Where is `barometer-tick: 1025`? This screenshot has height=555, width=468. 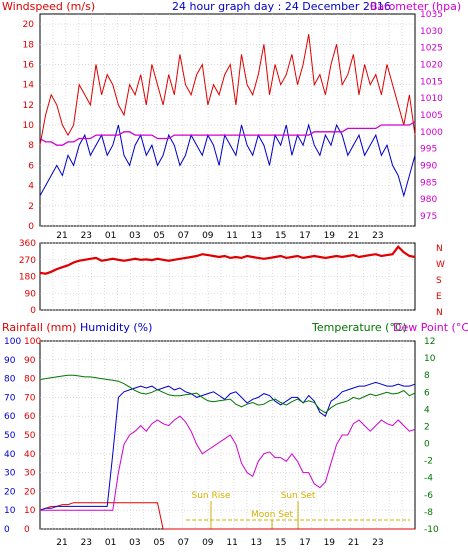
barometer-tick: 1025 is located at coordinates (431, 49).